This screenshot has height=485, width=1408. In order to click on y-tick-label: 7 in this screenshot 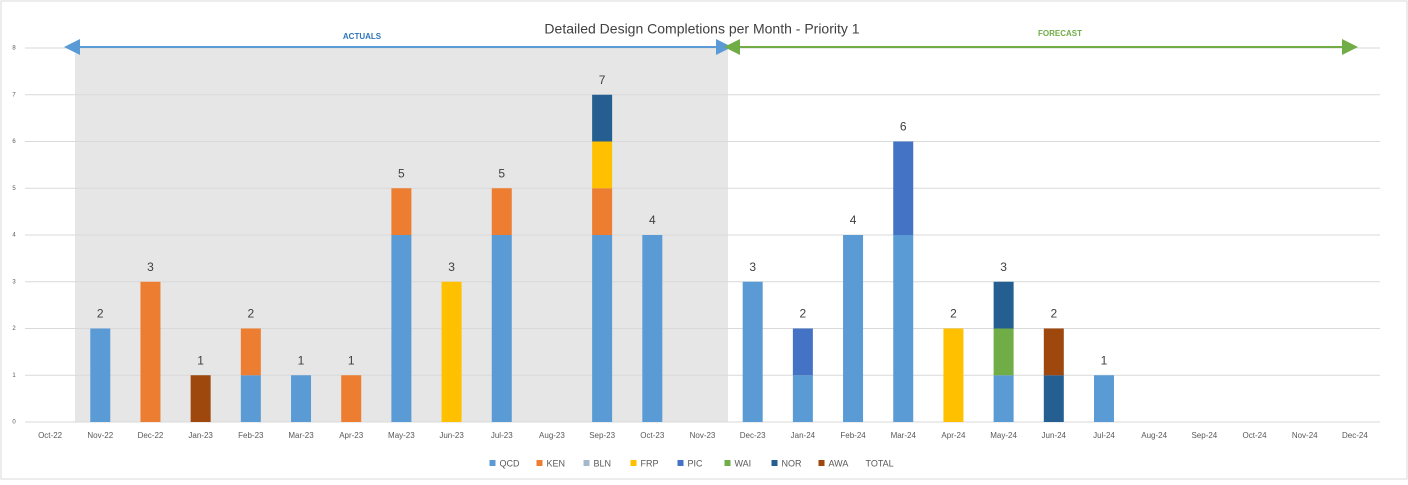, I will do `click(14, 95)`.